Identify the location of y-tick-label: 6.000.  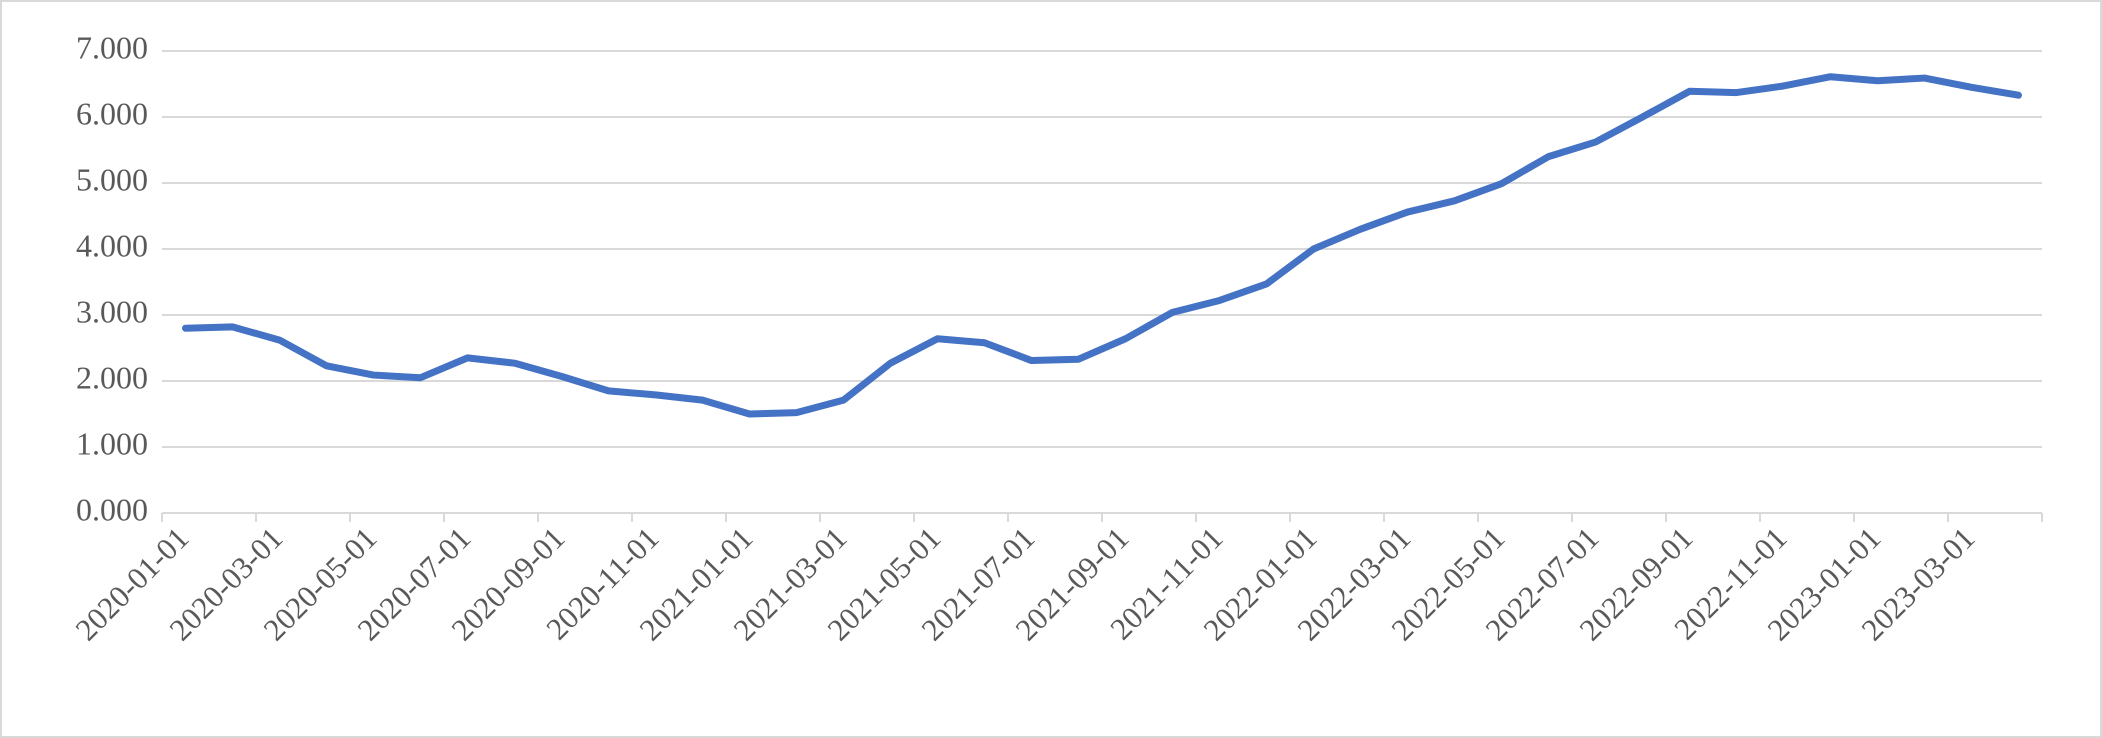
(112, 113).